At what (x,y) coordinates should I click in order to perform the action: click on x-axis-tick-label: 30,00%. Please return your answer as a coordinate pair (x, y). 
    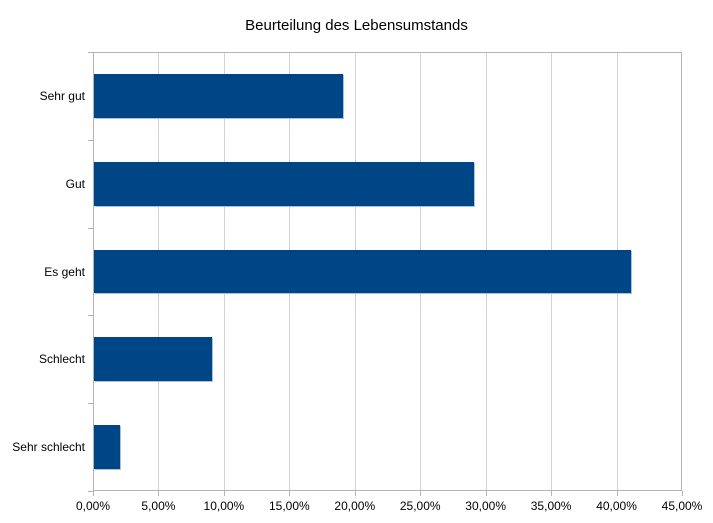
    Looking at the image, I should click on (486, 506).